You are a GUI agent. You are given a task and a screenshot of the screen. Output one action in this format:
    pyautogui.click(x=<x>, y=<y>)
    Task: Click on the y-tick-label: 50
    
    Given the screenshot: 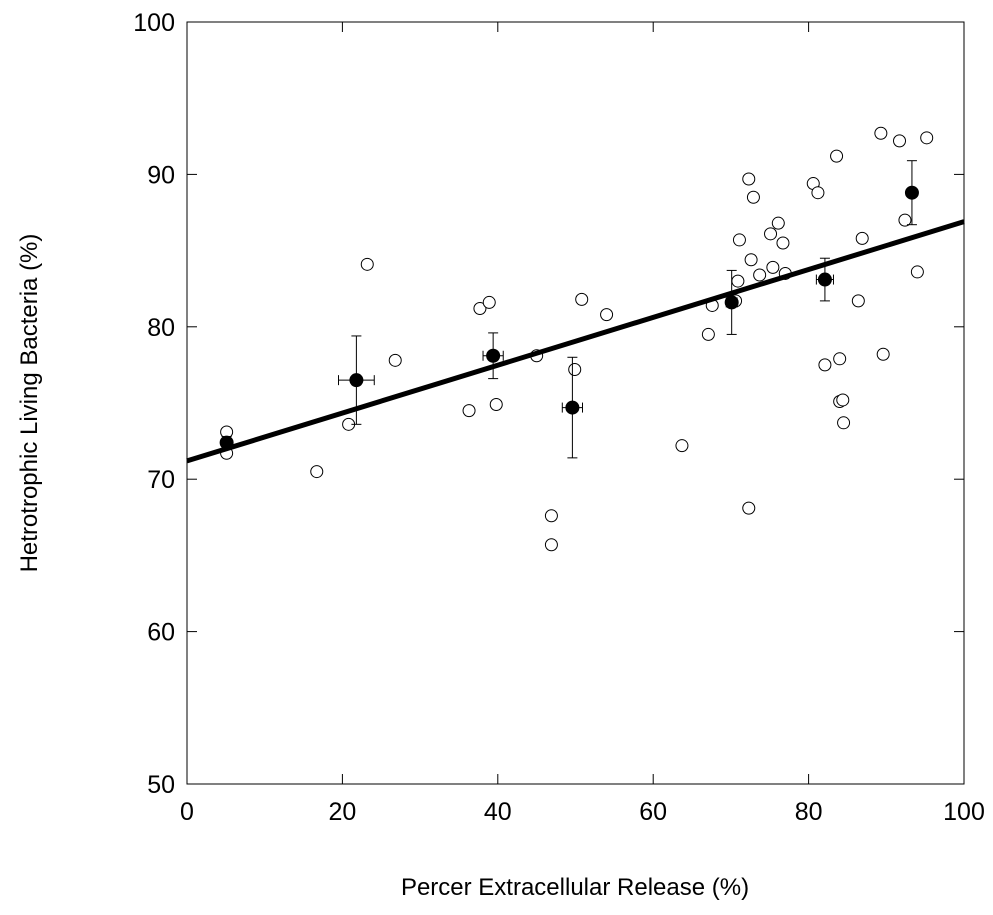 What is the action you would take?
    pyautogui.click(x=161, y=785)
    